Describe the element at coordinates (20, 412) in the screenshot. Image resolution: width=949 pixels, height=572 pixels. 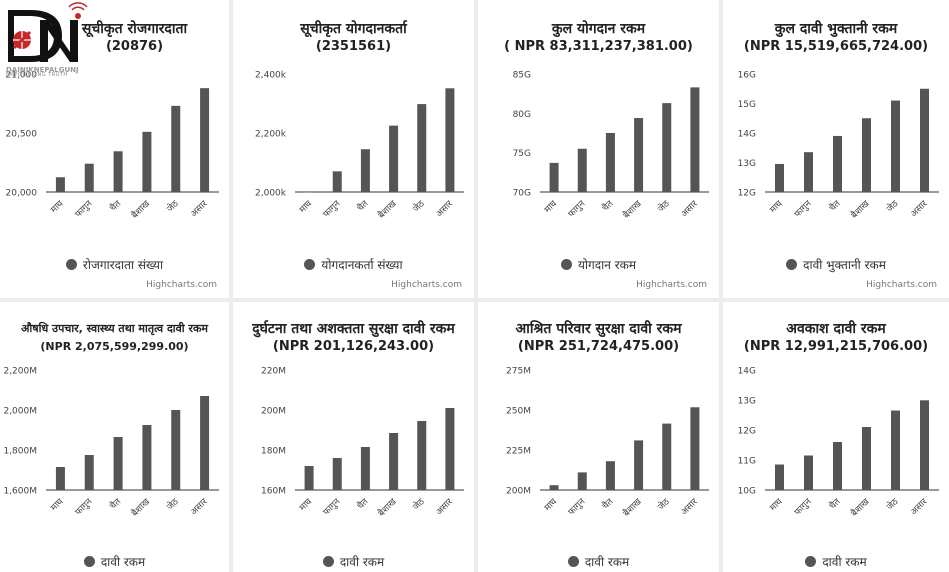
I see `y-tick-label: 2,000M` at that location.